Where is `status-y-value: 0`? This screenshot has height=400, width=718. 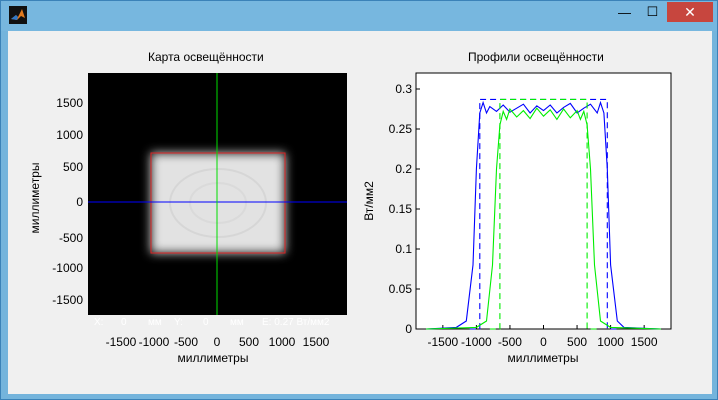
status-y-value: 0 is located at coordinates (206, 322).